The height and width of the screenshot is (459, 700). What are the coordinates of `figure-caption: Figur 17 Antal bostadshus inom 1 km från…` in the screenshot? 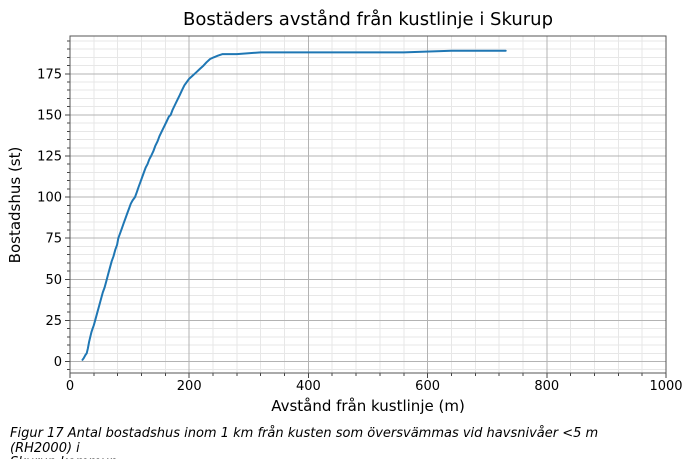 It's located at (320, 442).